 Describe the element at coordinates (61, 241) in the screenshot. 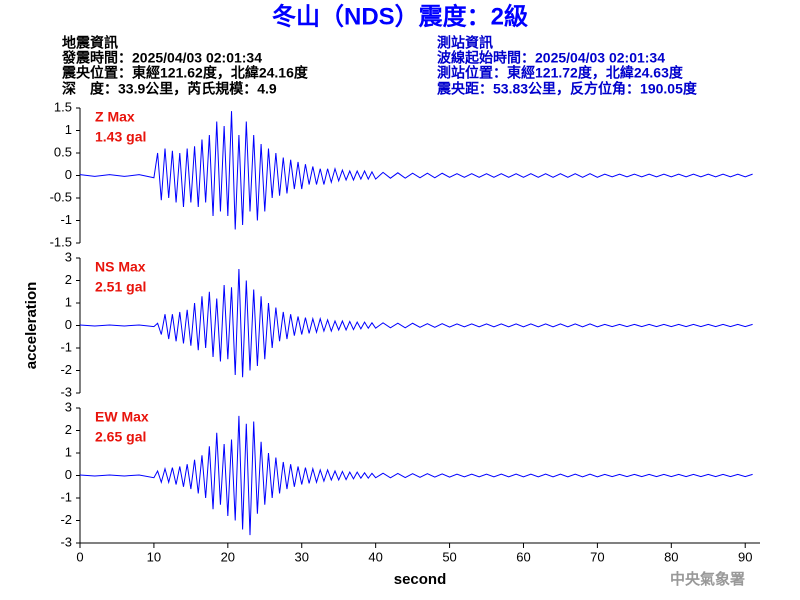

I see `y-tick-label: -1.5` at that location.